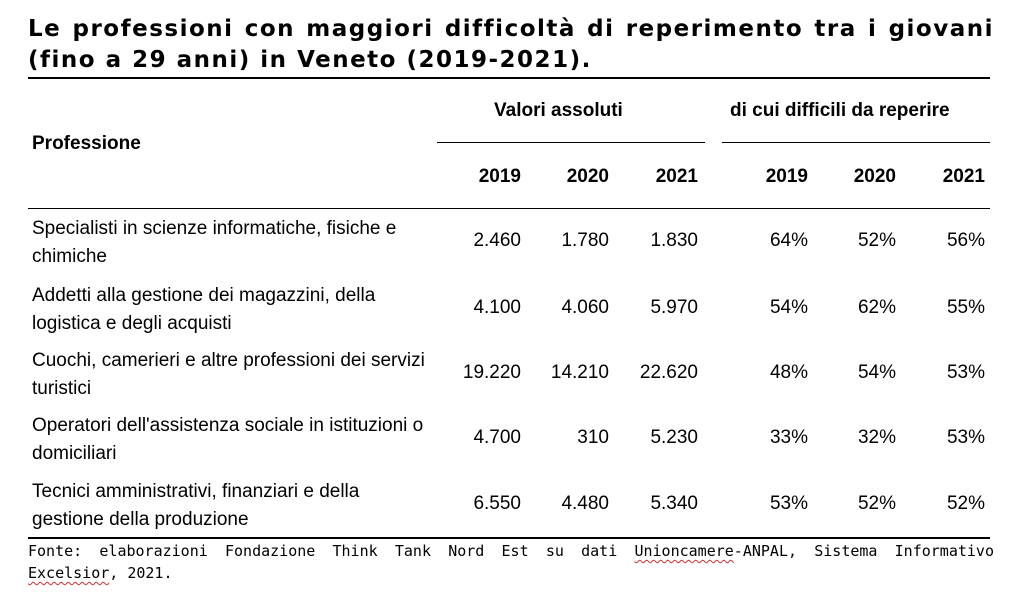  What do you see at coordinates (497, 503) in the screenshot?
I see `row-value: 6.550` at bounding box center [497, 503].